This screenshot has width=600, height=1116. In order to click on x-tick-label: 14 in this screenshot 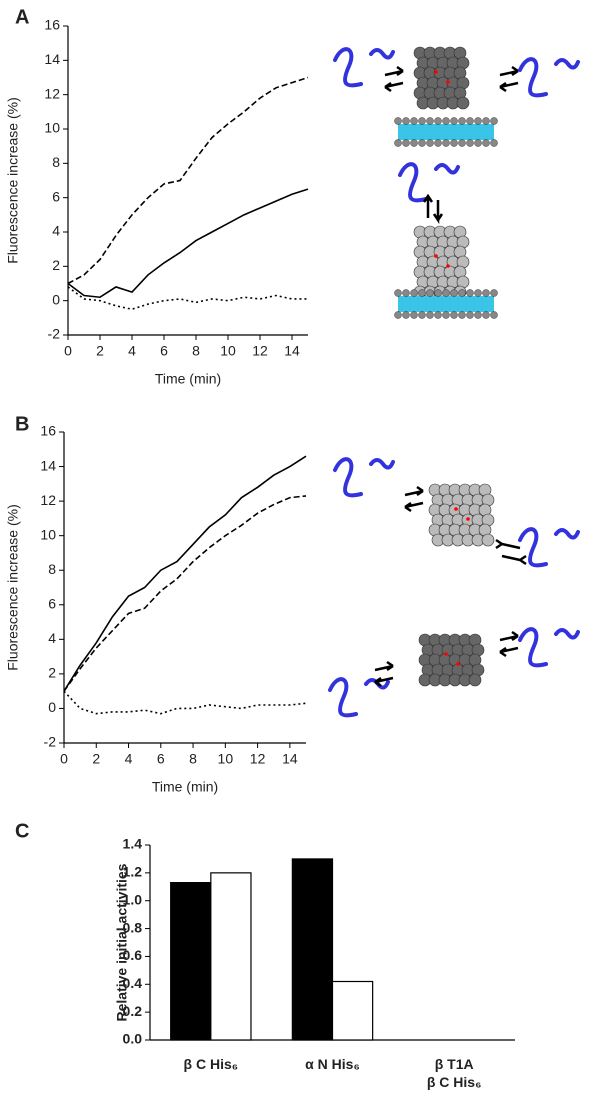, I will do `click(290, 759)`.